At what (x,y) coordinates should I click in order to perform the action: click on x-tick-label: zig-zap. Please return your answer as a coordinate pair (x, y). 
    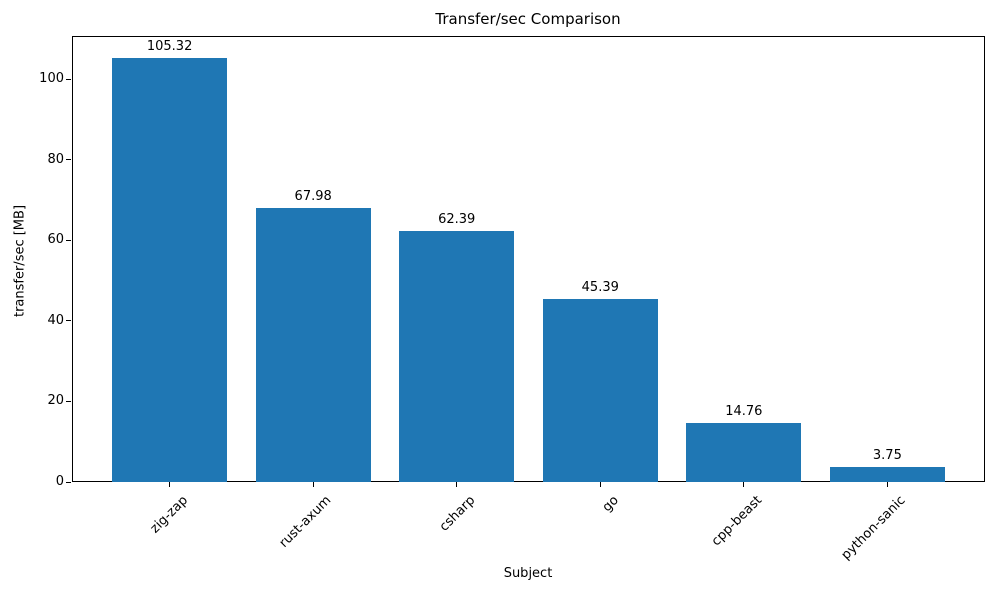
    Looking at the image, I should click on (169, 515).